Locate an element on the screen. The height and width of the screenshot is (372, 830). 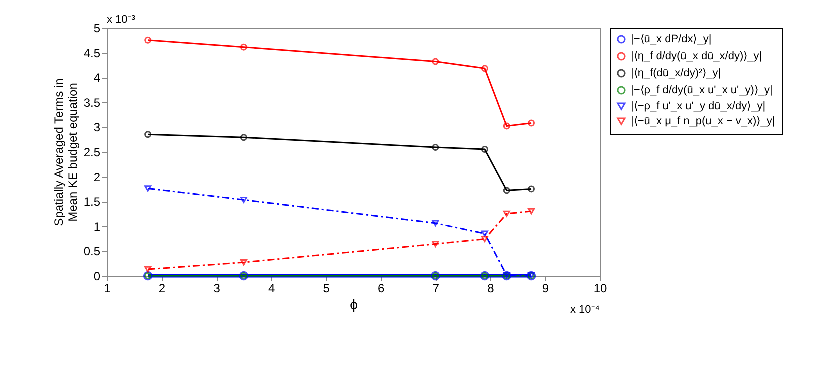
y-tick-label: 4.5 is located at coordinates (92, 53).